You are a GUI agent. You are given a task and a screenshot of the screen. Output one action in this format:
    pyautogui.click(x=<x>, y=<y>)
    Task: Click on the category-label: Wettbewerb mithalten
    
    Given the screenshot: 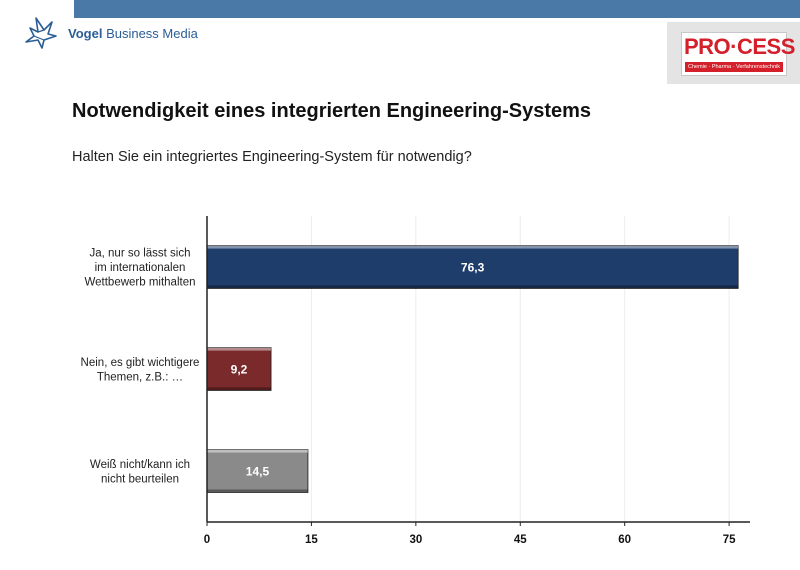 What is the action you would take?
    pyautogui.click(x=139, y=283)
    